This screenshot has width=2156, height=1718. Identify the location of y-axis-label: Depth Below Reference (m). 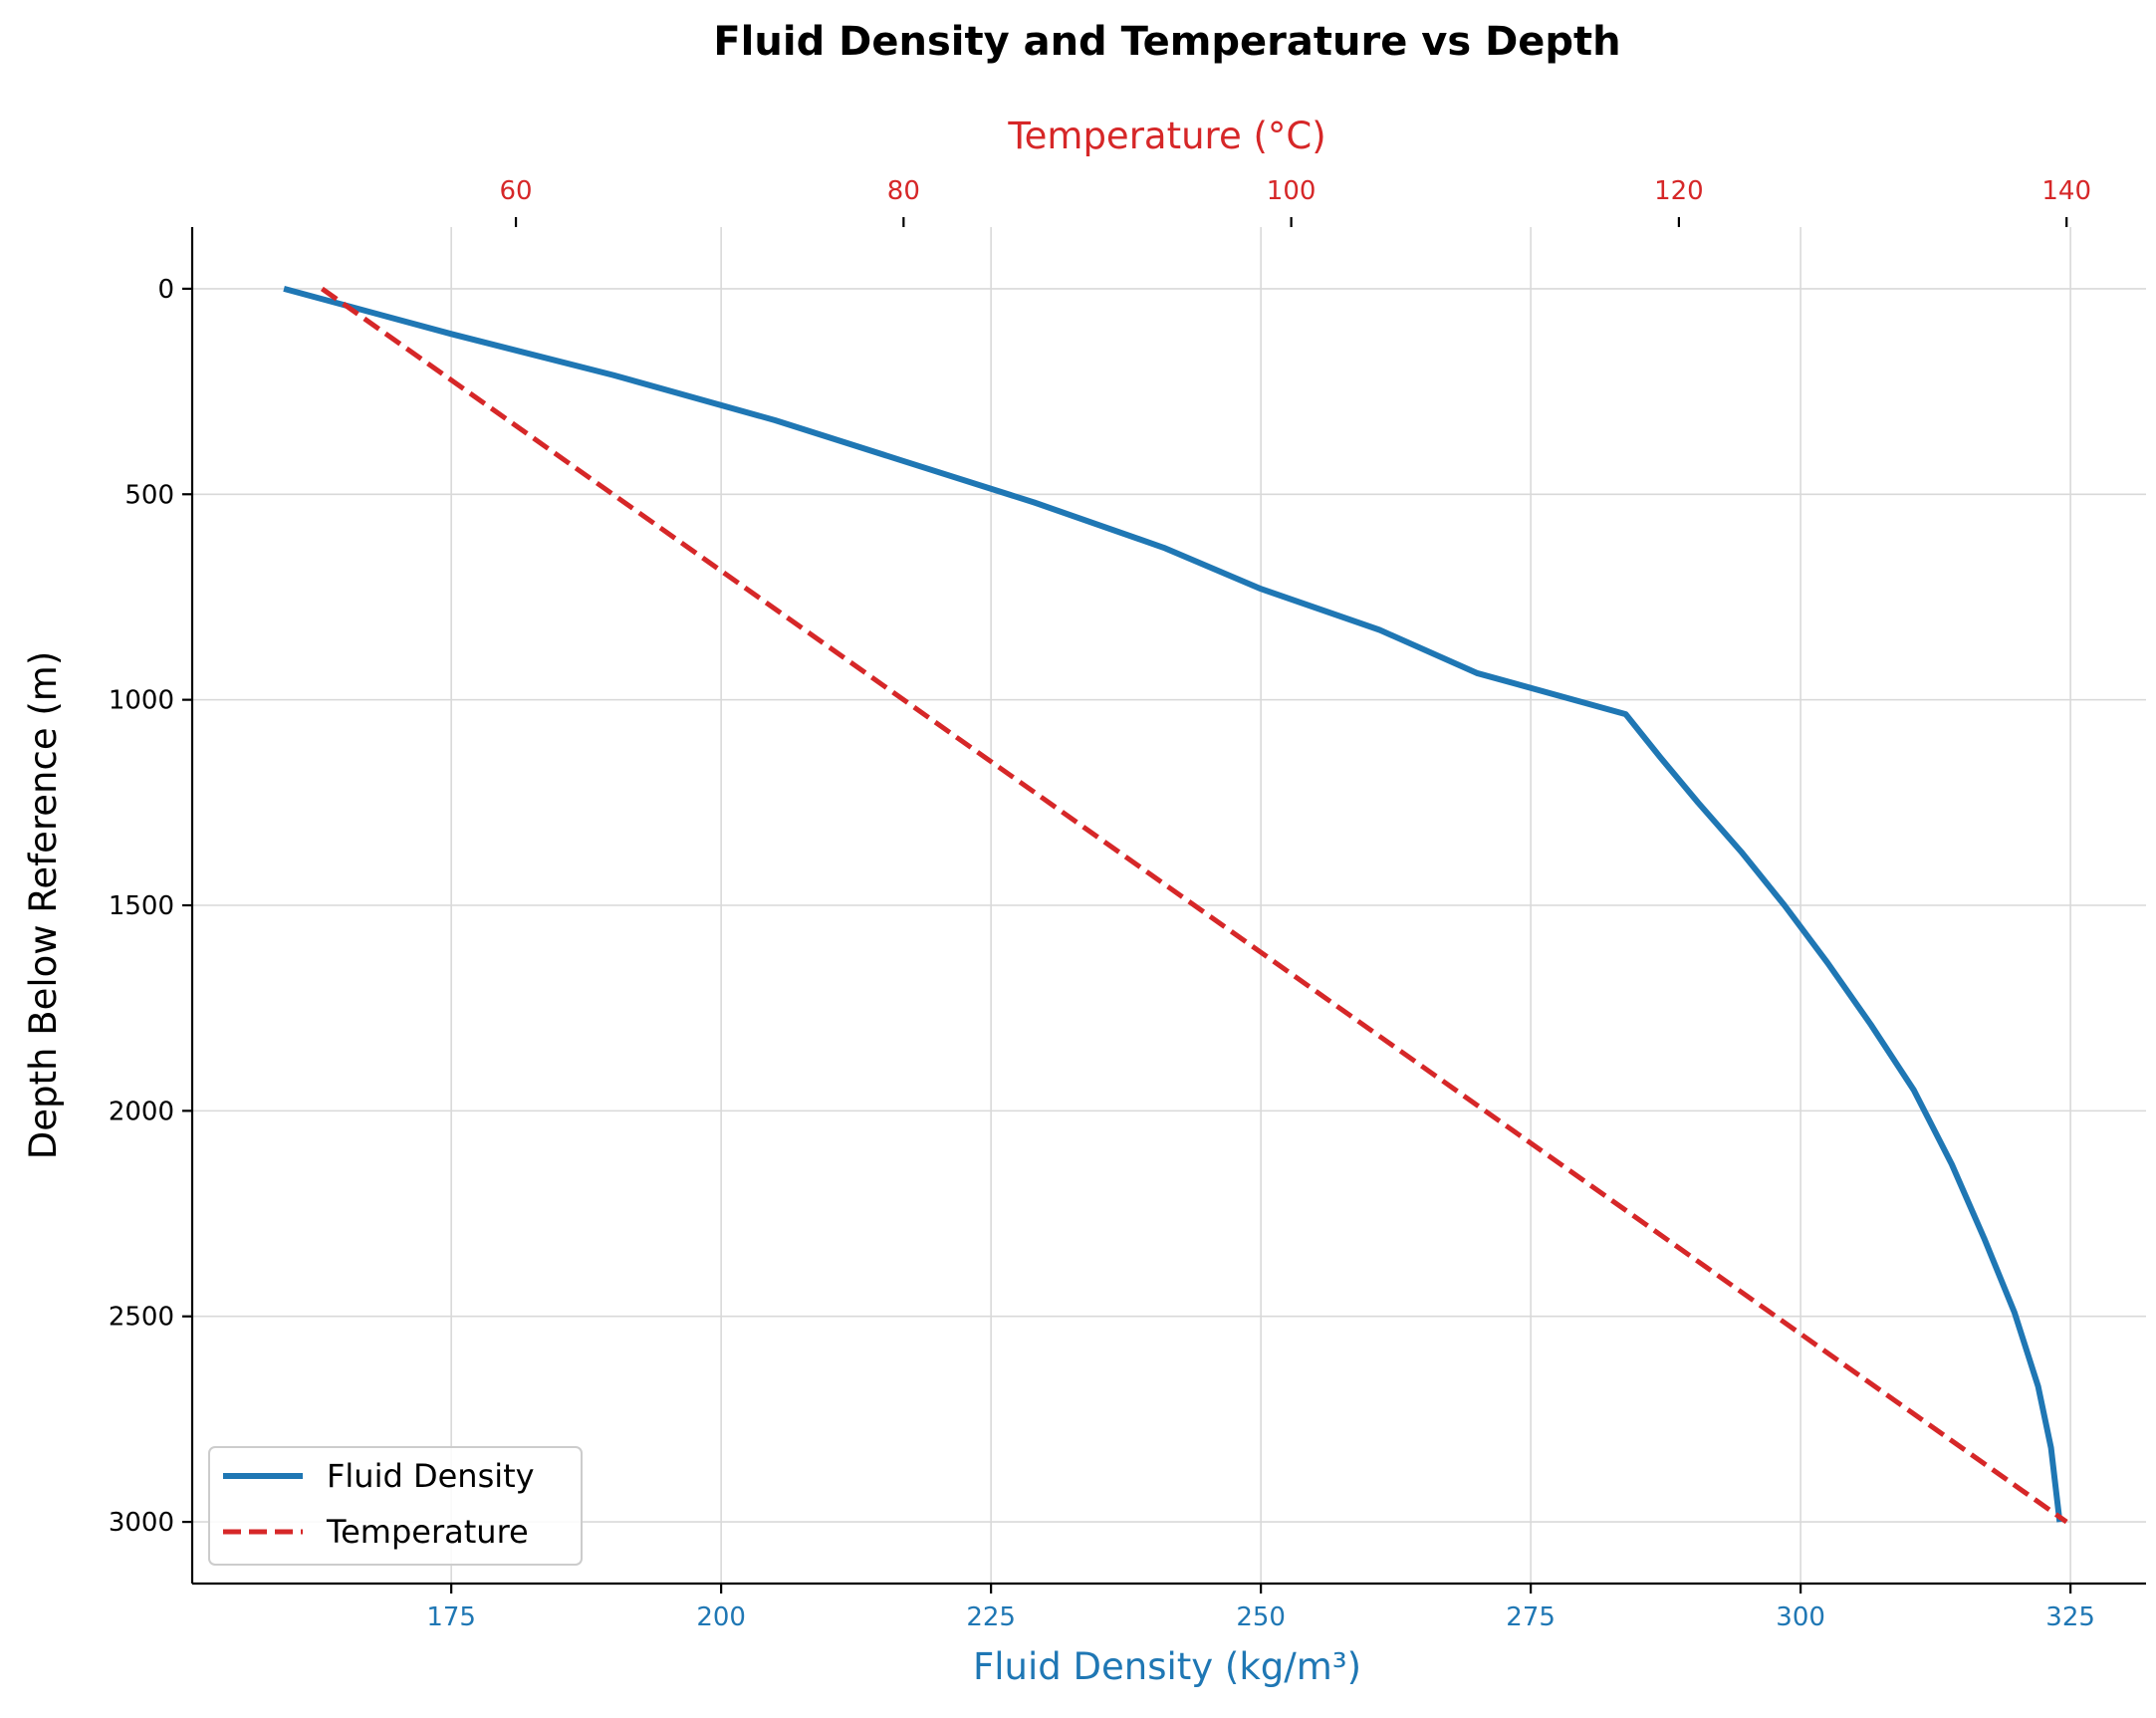
(43, 905).